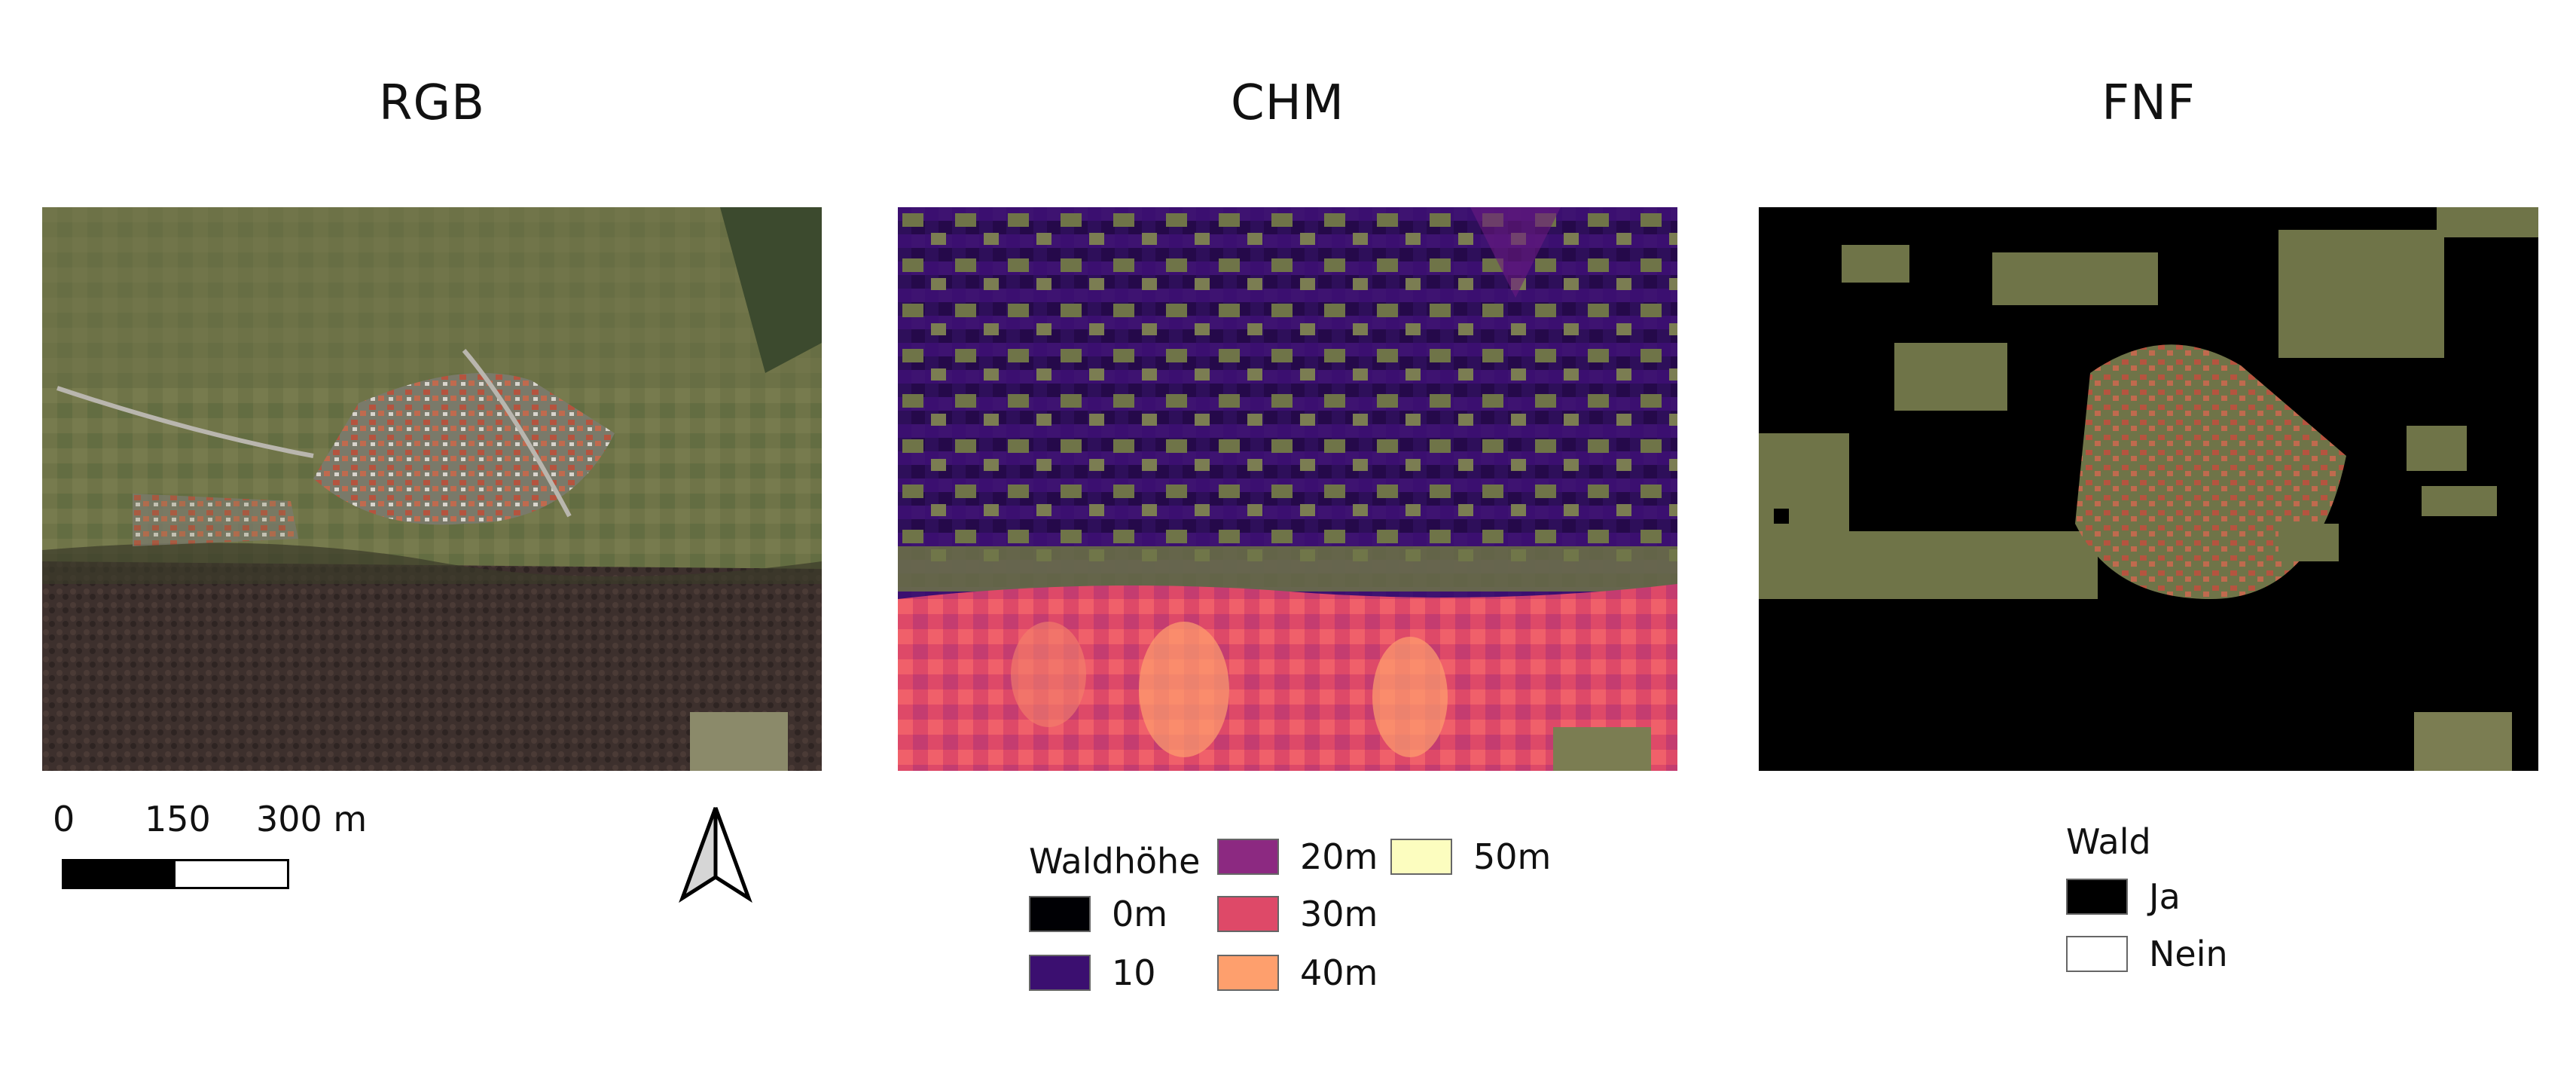  I want to click on fnf-legend-item: Ja, so click(2124, 896).